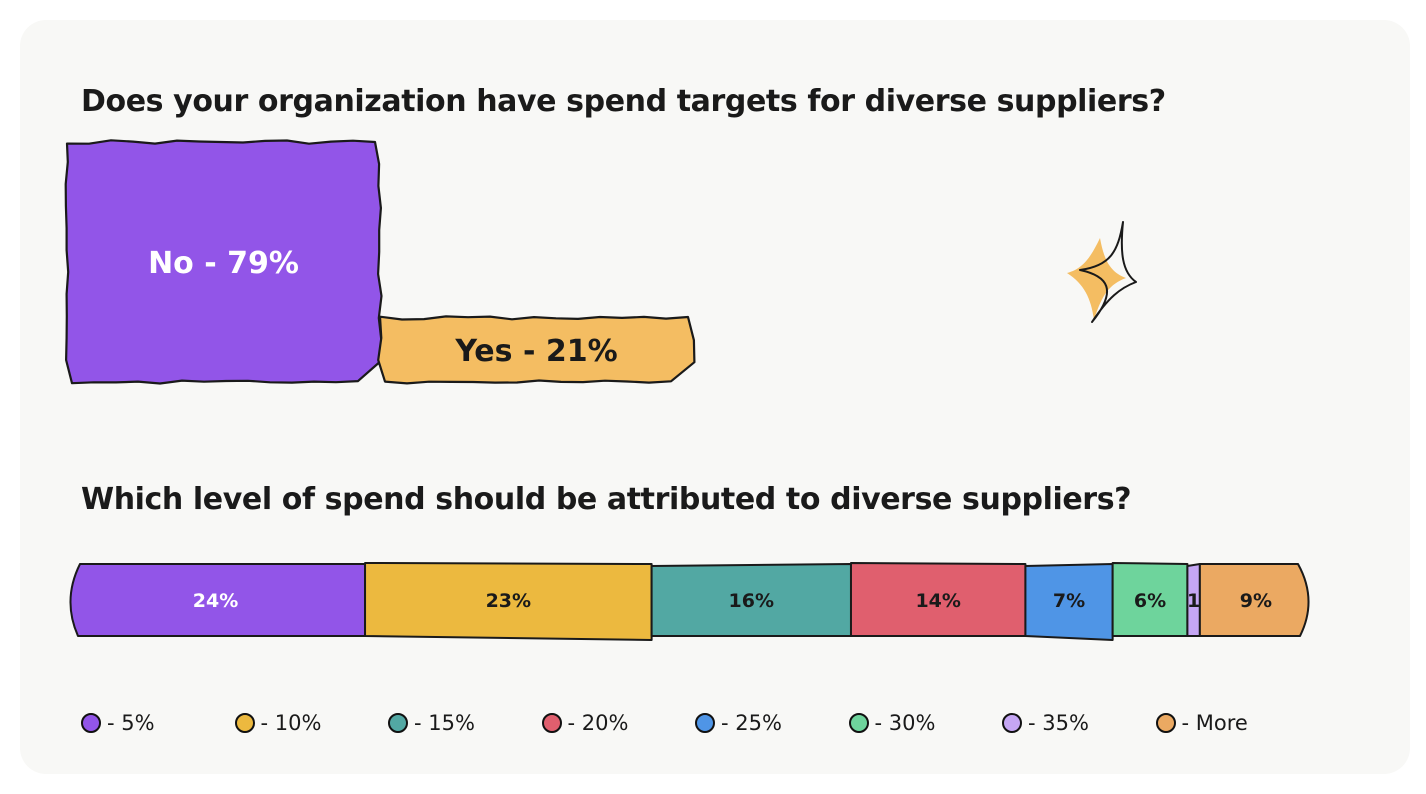  I want to click on segment-label-7: 1, so click(1193, 601).